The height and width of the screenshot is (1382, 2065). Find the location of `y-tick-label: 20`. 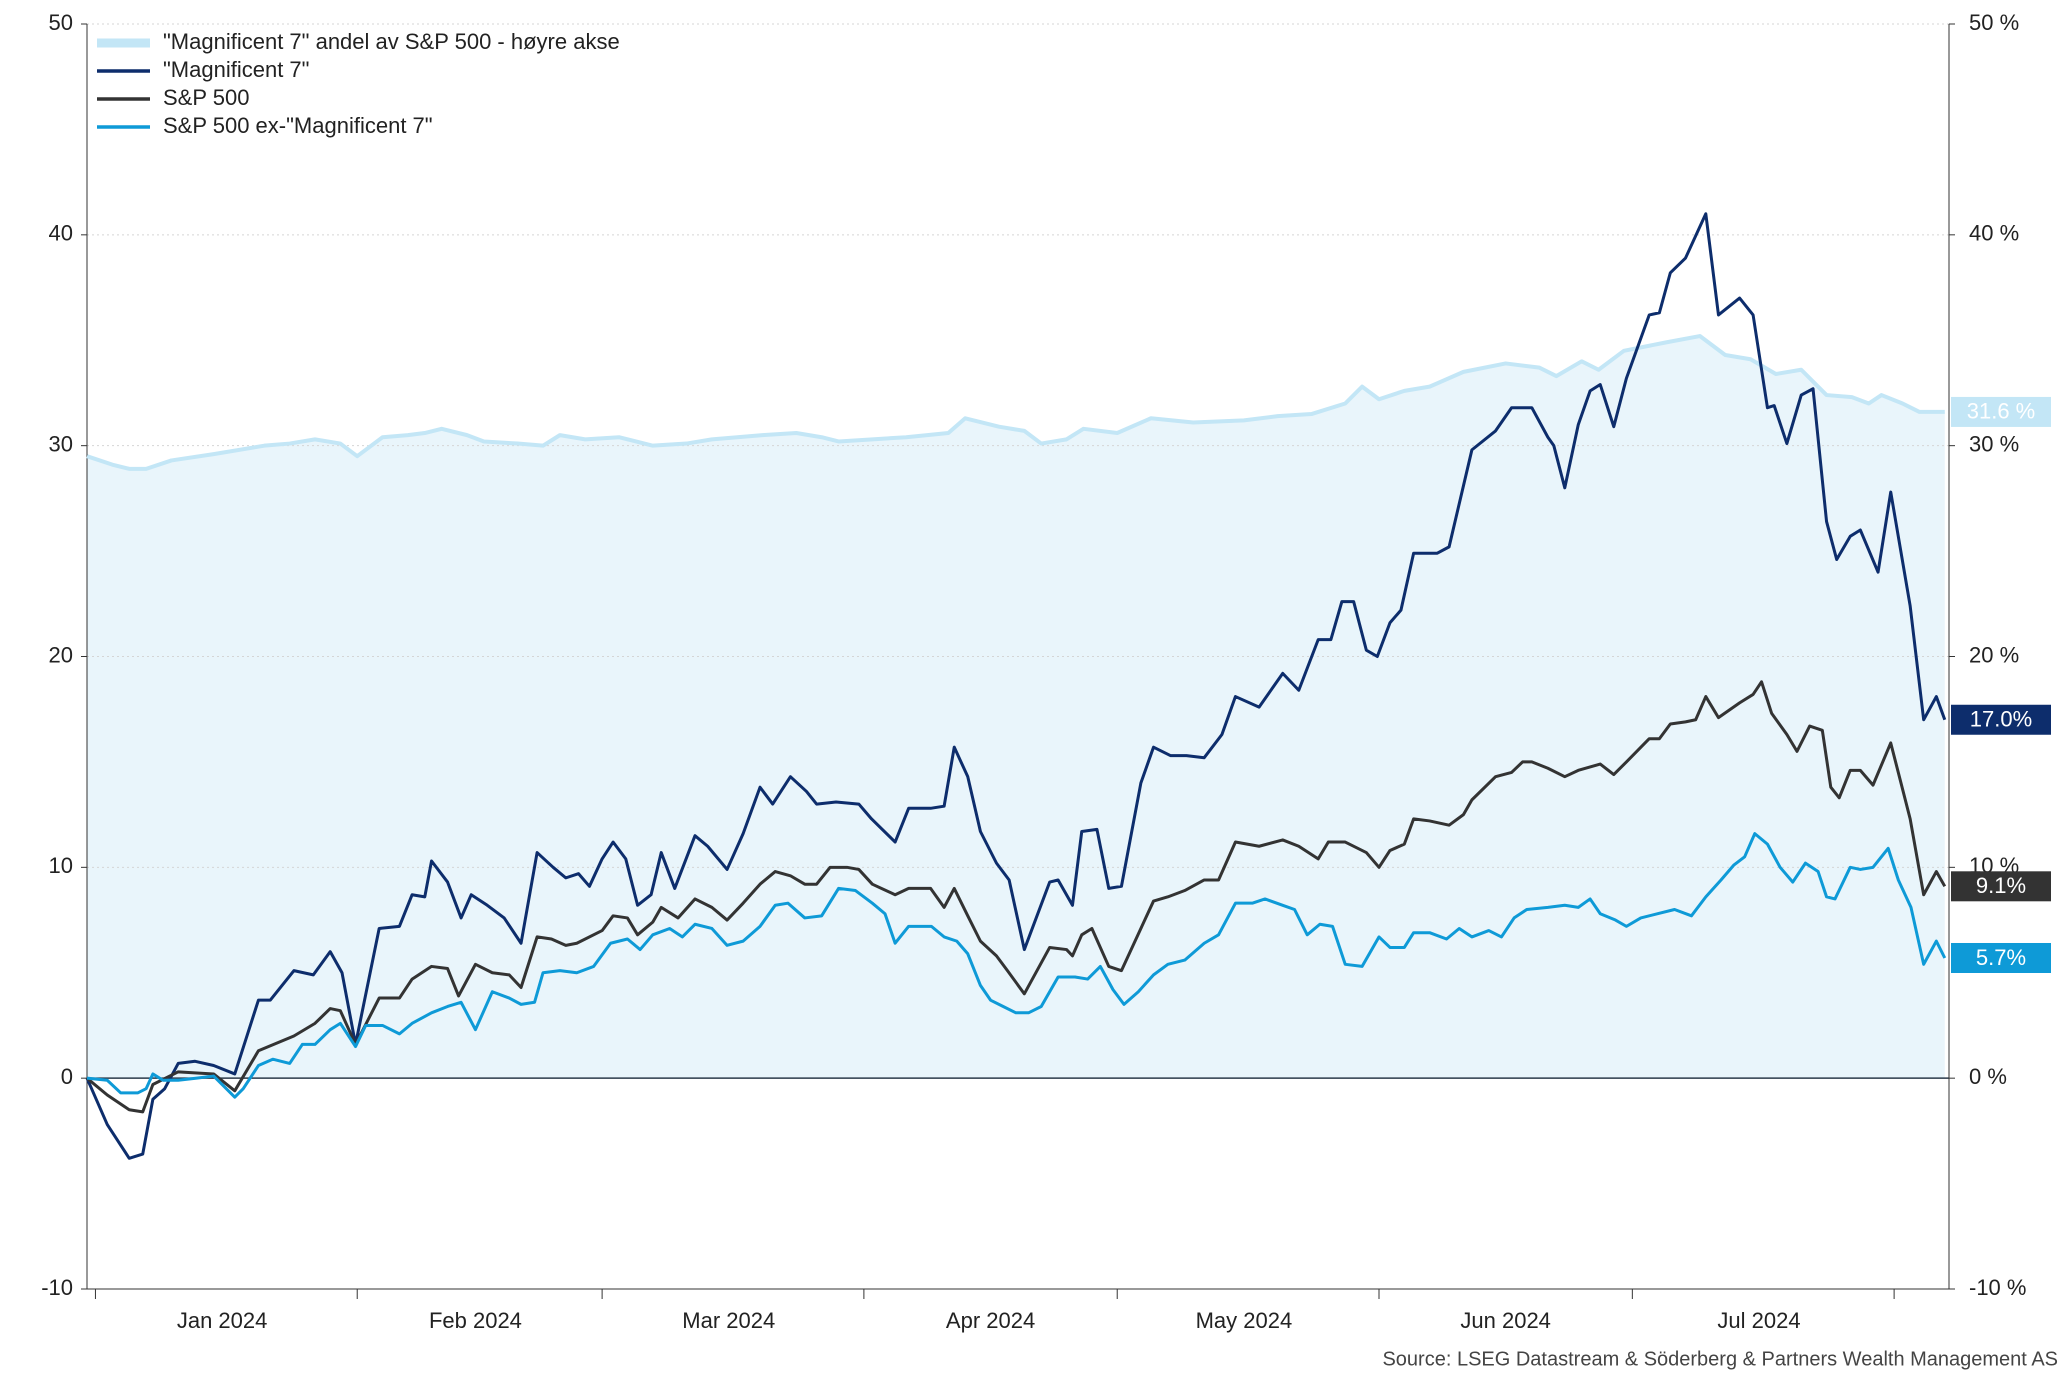

y-tick-label: 20 is located at coordinates (61, 654).